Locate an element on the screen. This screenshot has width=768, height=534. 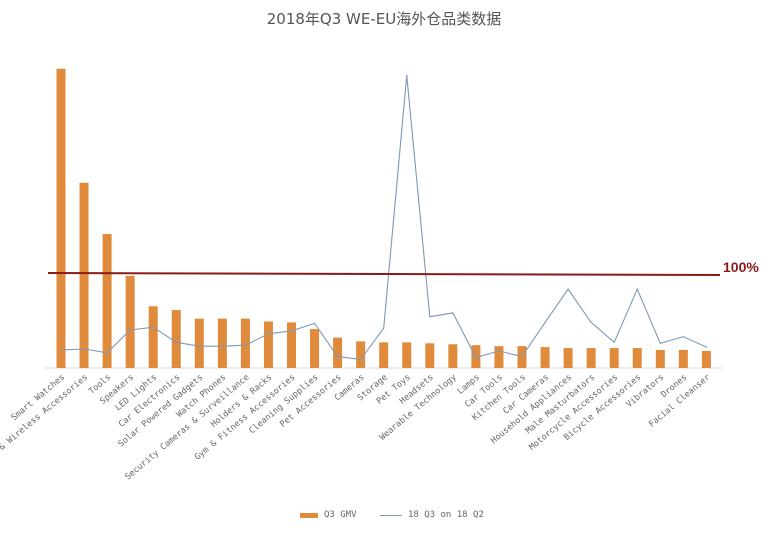
reference-line-label: 100% is located at coordinates (741, 267).